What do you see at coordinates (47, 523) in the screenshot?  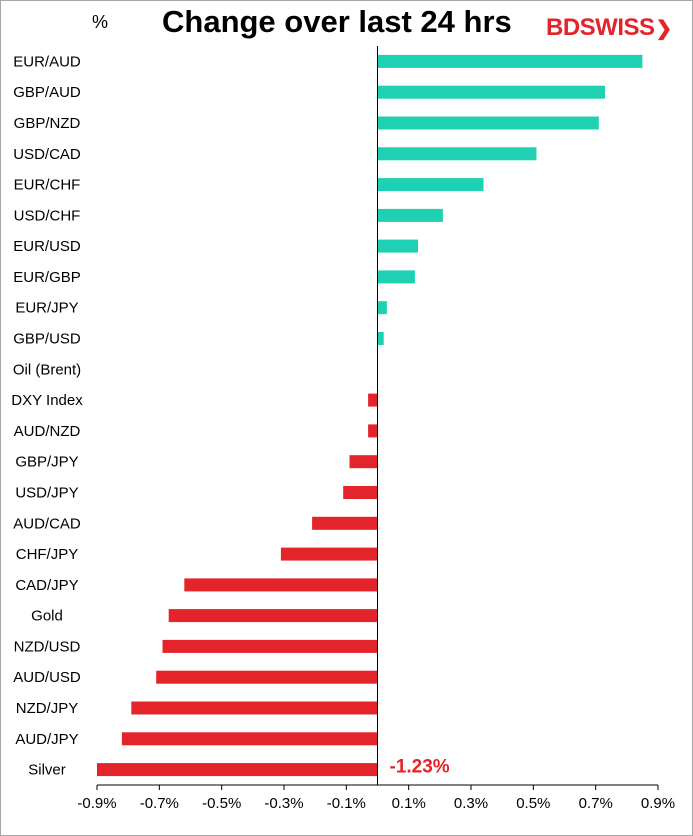 I see `category-label: AUD/CAD` at bounding box center [47, 523].